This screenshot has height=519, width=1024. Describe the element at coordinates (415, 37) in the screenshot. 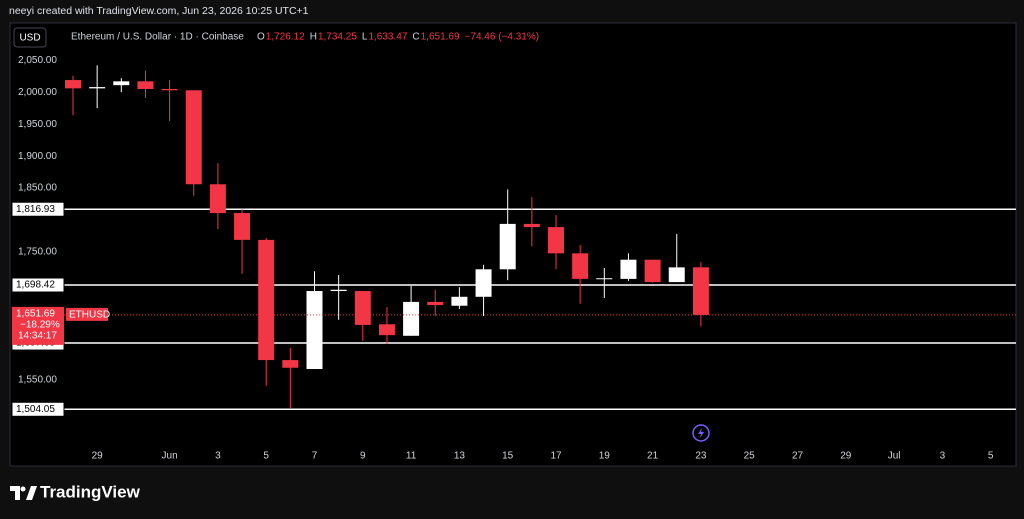

I see `ohlc-key: C` at that location.